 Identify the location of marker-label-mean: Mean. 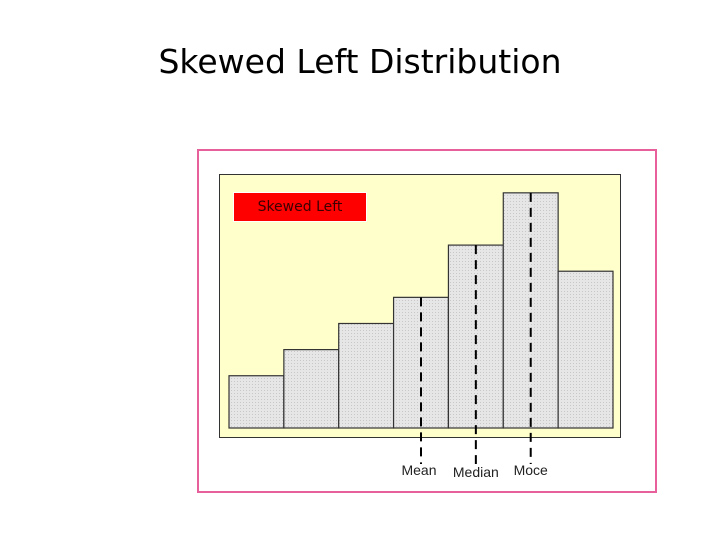
(418, 470).